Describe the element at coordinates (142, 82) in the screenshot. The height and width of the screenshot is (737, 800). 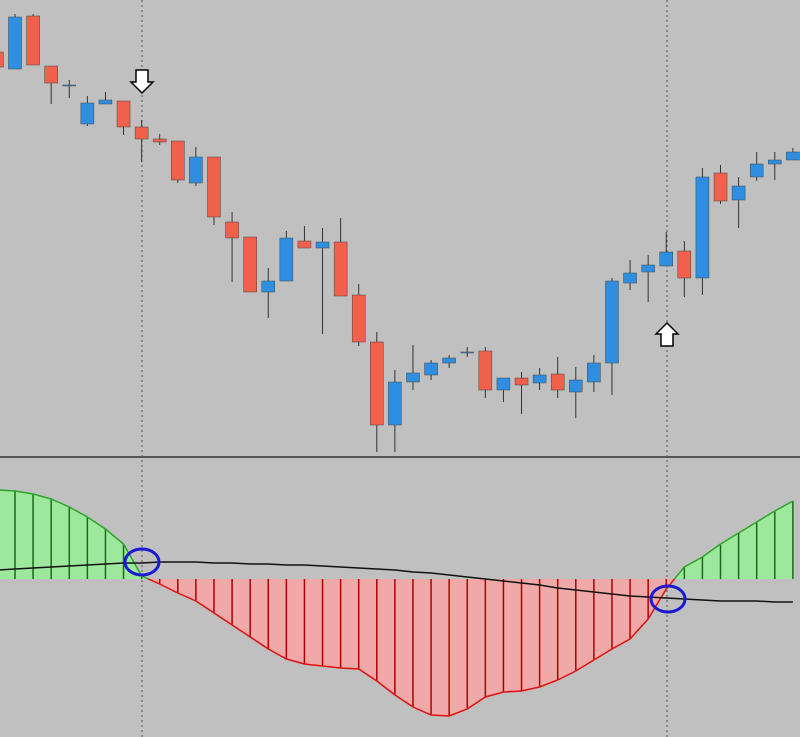
I see `sell-arrow` at that location.